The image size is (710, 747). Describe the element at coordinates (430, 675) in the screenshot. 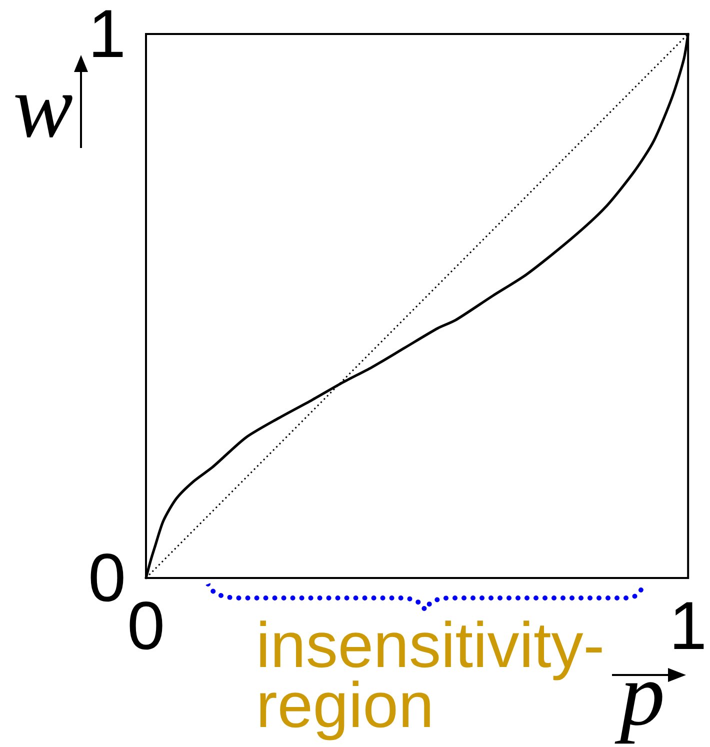

I see `text: insensitivity-region` at that location.